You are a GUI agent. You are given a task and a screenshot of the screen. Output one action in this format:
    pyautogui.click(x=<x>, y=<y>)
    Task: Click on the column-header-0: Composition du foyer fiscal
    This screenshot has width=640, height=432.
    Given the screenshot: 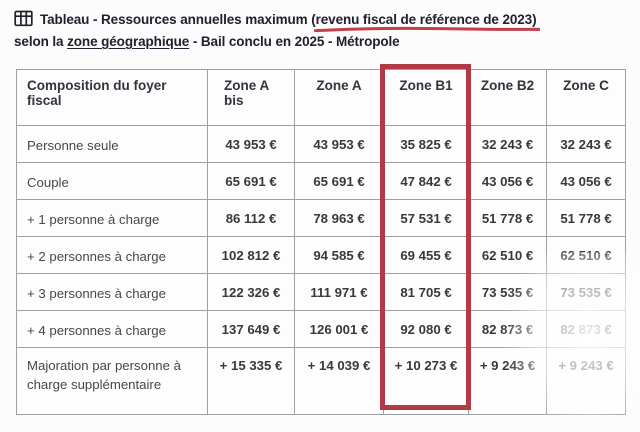 What is the action you would take?
    pyautogui.click(x=112, y=97)
    